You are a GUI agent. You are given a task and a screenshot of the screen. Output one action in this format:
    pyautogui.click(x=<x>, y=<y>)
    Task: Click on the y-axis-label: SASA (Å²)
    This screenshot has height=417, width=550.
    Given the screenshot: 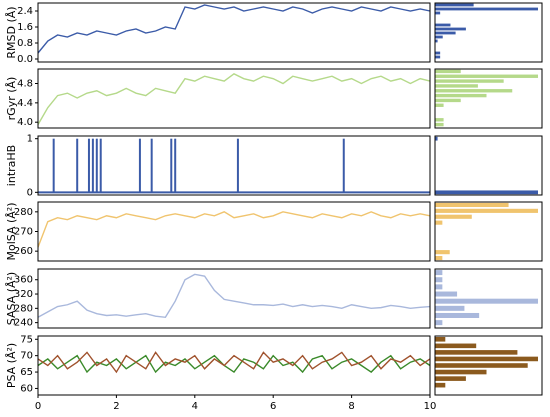 What is the action you would take?
    pyautogui.click(x=11, y=298)
    